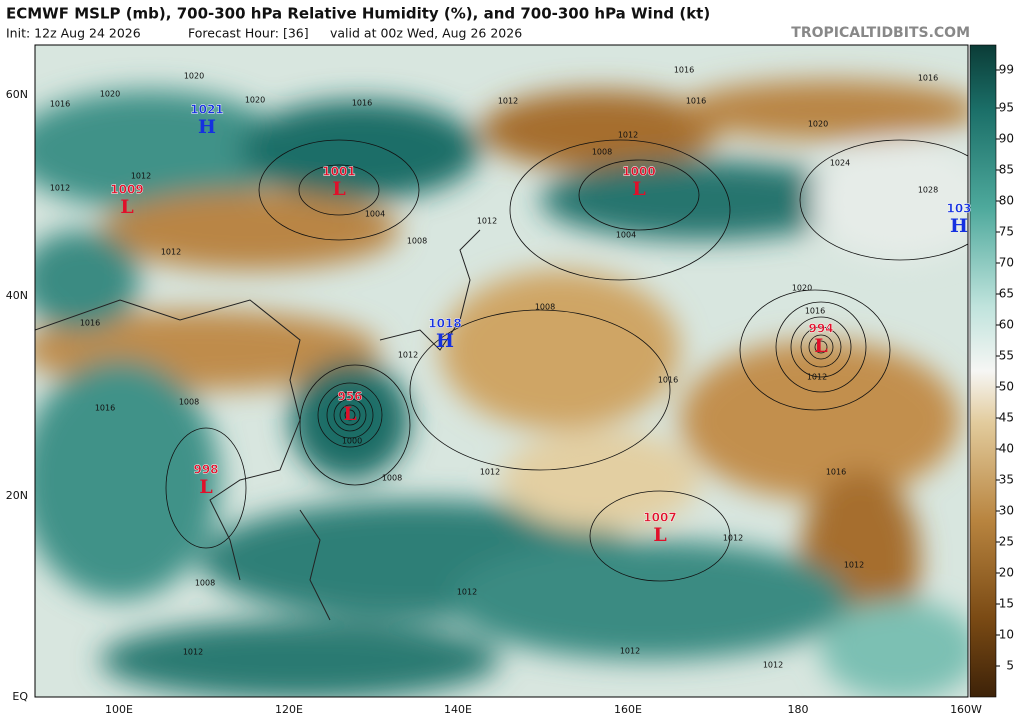 The image size is (1024, 721). What do you see at coordinates (248, 33) in the screenshot?
I see `forecast-hour: Forecast Hour: [36]` at bounding box center [248, 33].